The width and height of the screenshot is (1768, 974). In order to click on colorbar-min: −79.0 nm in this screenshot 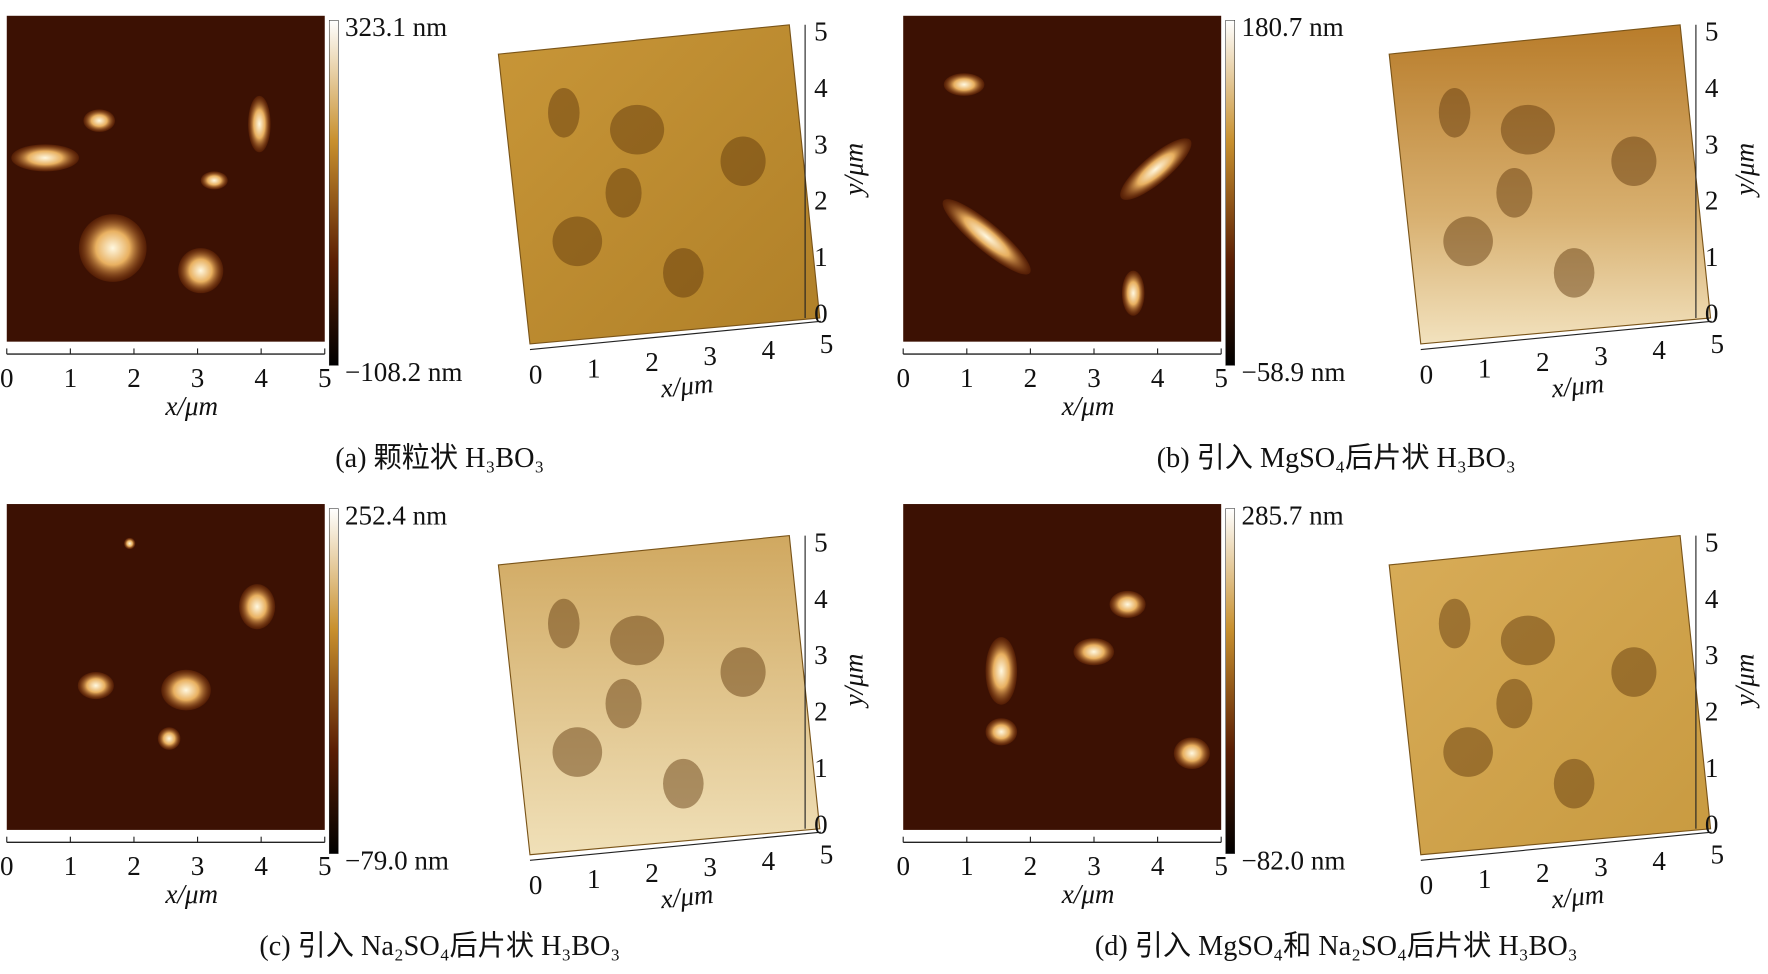, I will do `click(397, 860)`.